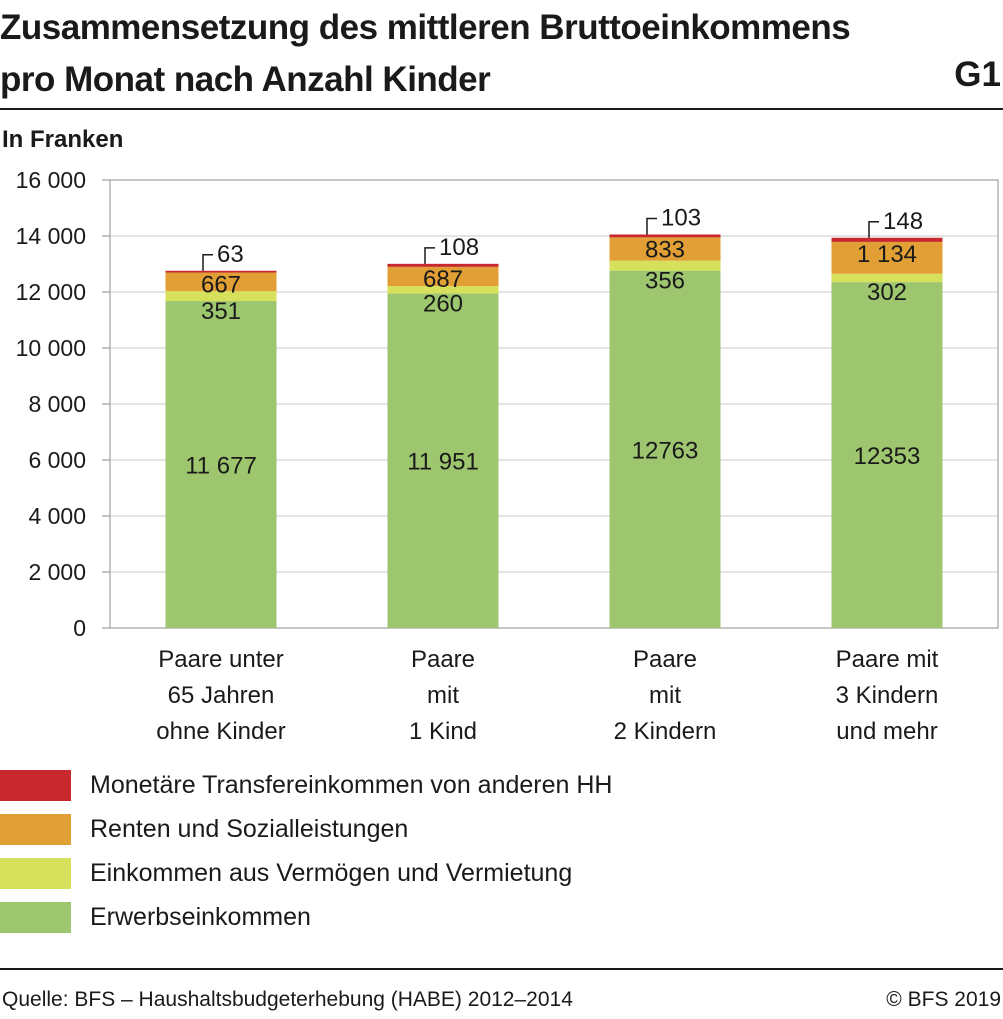 The image size is (1003, 1019). Describe the element at coordinates (245, 79) in the screenshot. I see `title-line-2: pro Monat nach Anzahl Kinder` at that location.